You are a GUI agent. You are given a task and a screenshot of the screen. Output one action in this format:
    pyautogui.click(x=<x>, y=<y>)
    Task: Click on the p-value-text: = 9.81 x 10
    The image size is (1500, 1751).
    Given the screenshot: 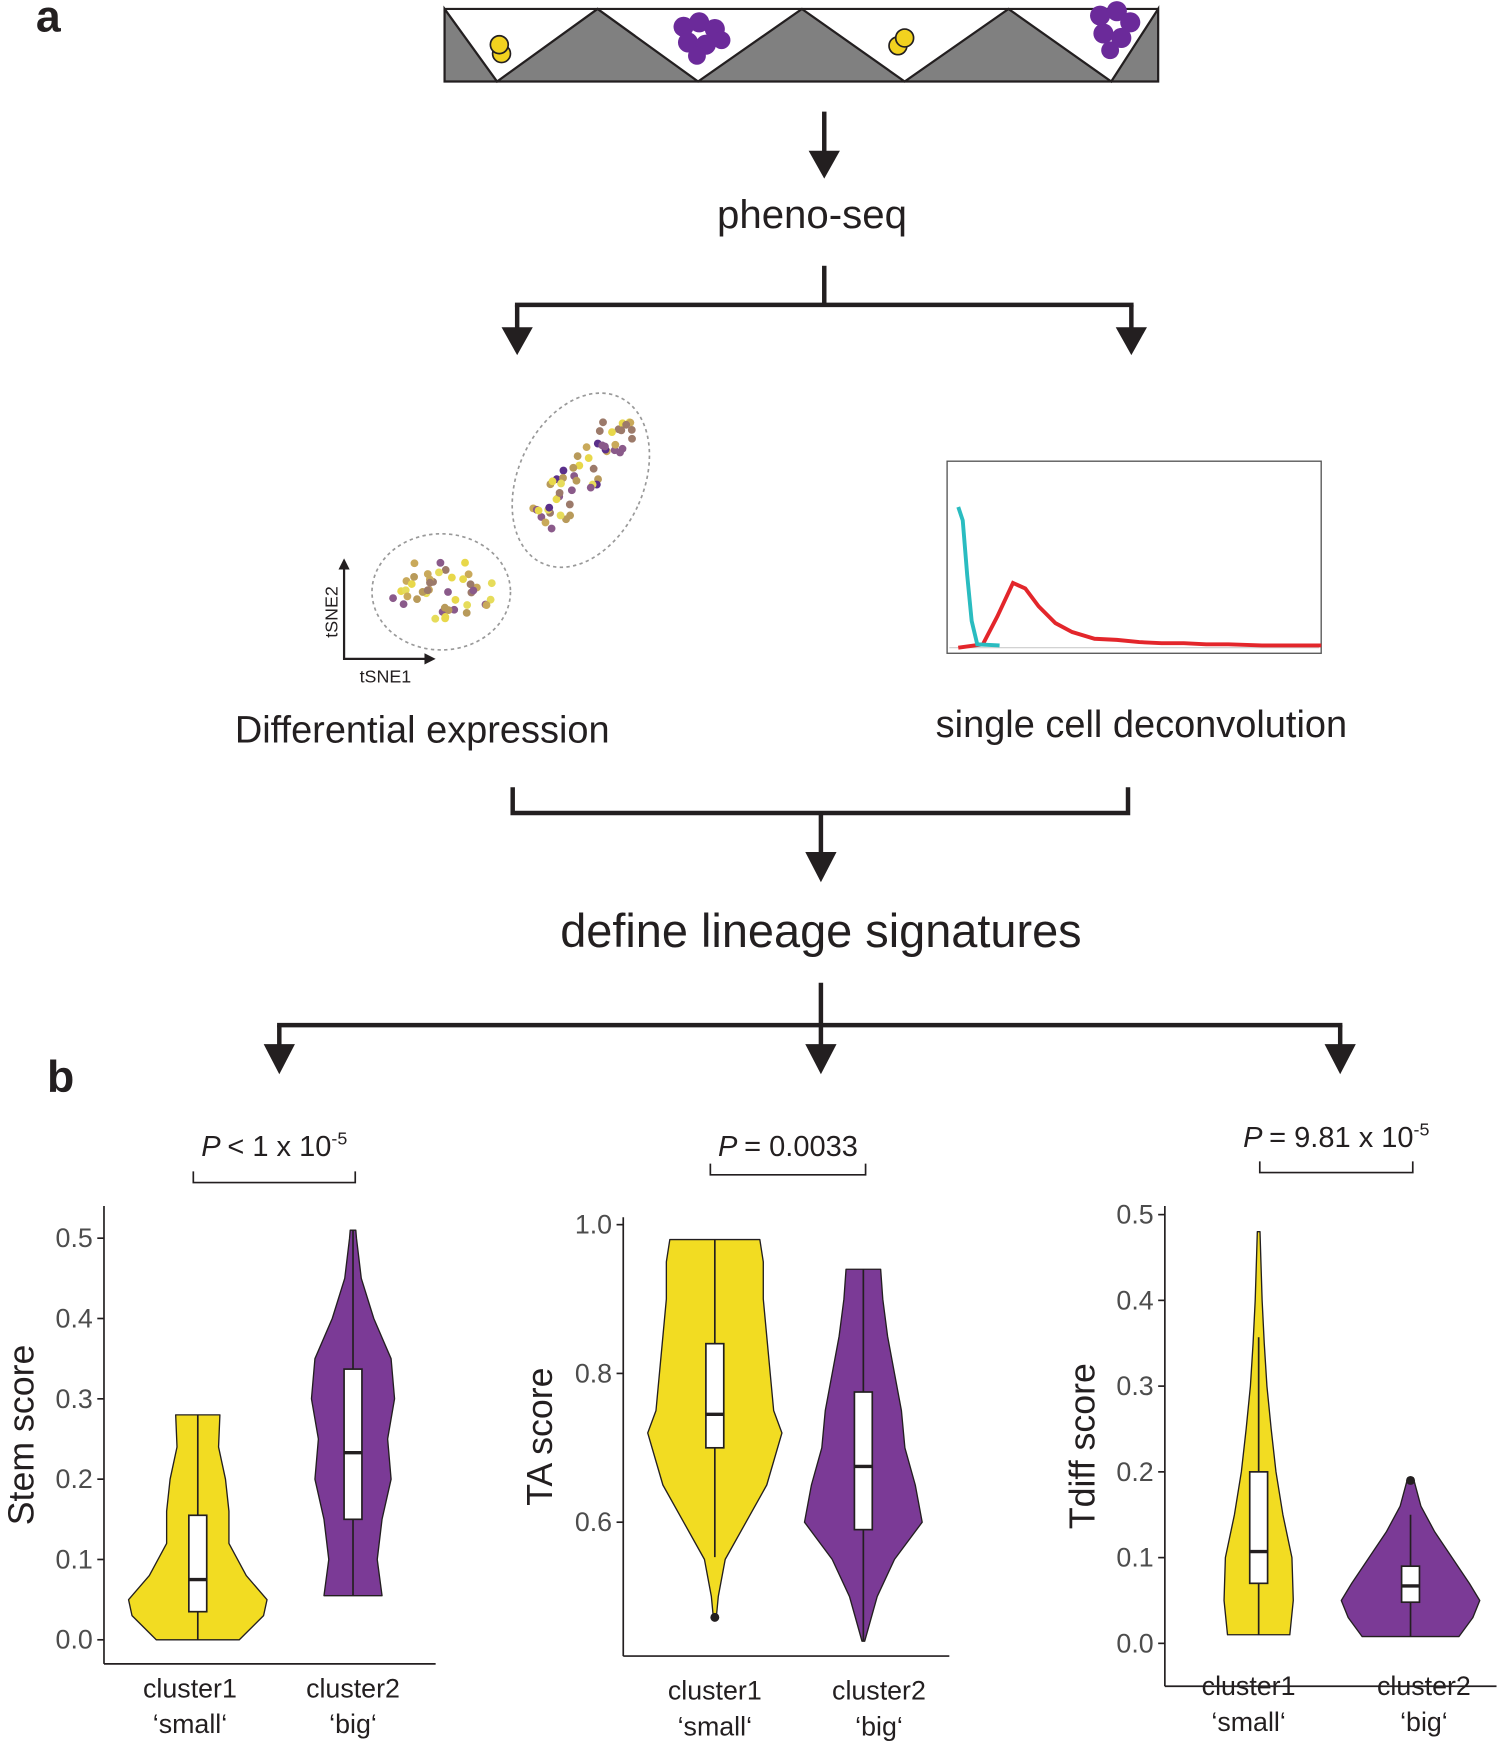 What is the action you would take?
    pyautogui.click(x=1341, y=1138)
    